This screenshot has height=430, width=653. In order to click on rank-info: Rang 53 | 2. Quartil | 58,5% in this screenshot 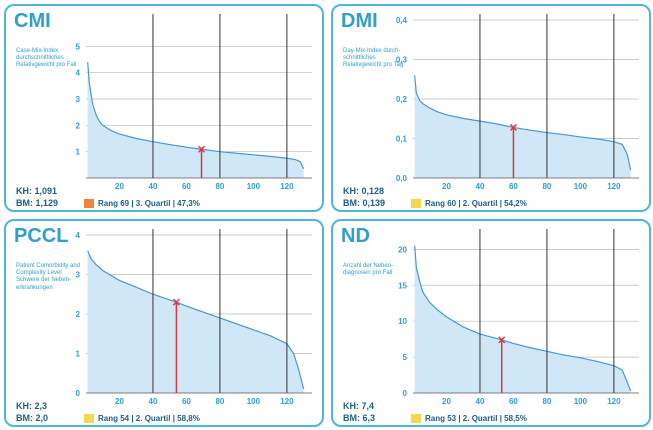, I will do `click(469, 418)`.